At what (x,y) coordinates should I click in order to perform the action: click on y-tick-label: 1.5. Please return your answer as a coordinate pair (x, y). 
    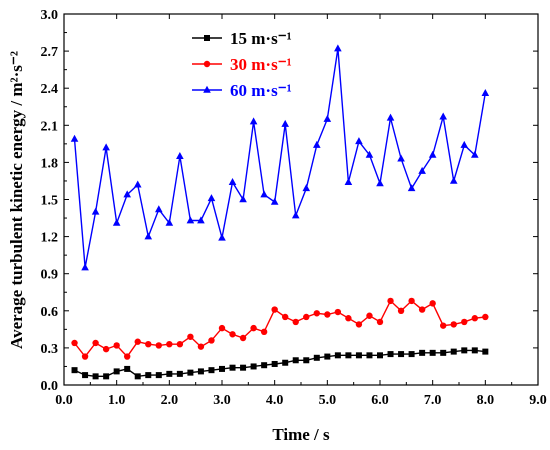
    Looking at the image, I should click on (50, 201).